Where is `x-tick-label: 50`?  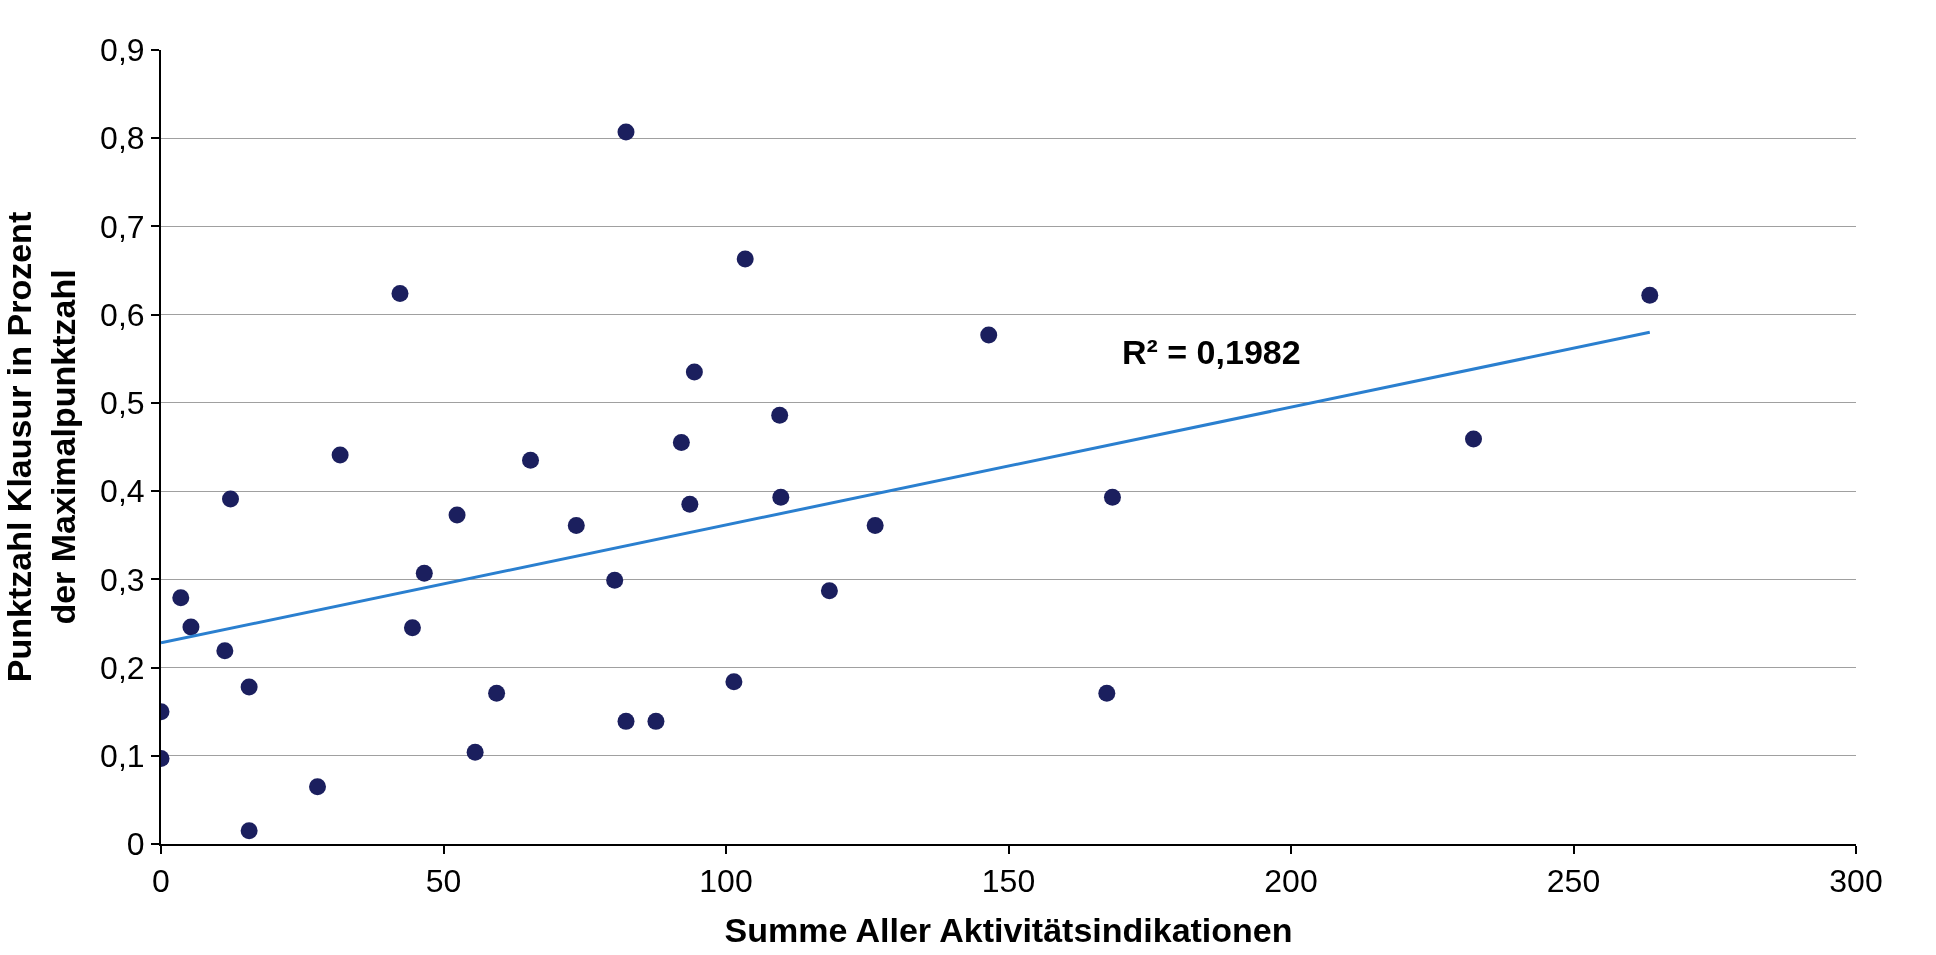
x-tick-label: 50 is located at coordinates (443, 881).